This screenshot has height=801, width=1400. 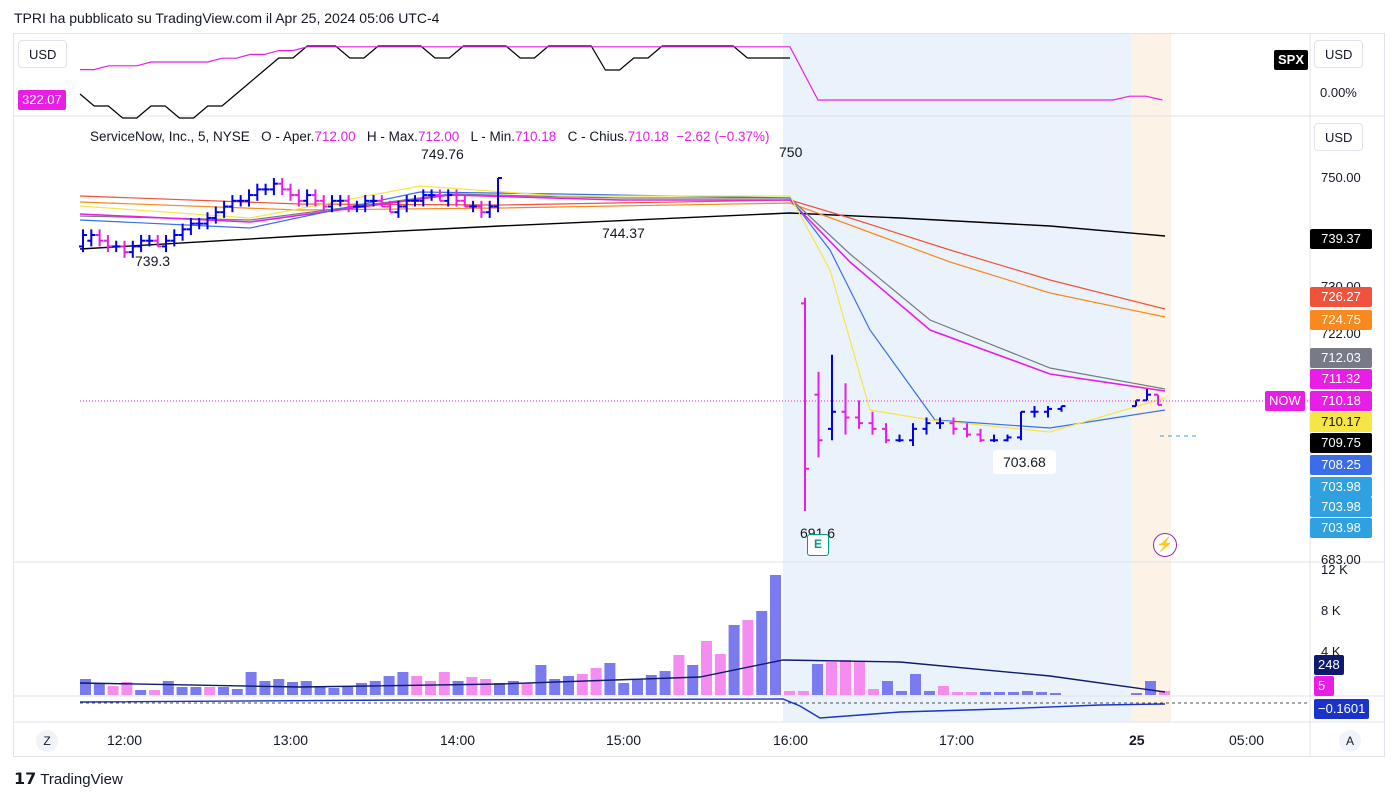 I want to click on oscillator-pane, so click(x=622, y=708).